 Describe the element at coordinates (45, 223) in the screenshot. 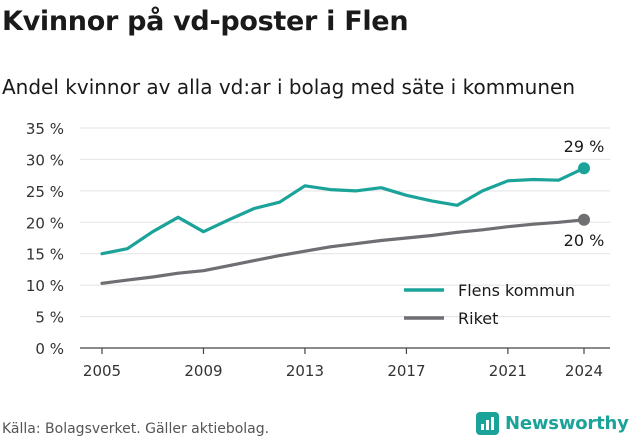

I see `y-tick-label: 20 %` at that location.